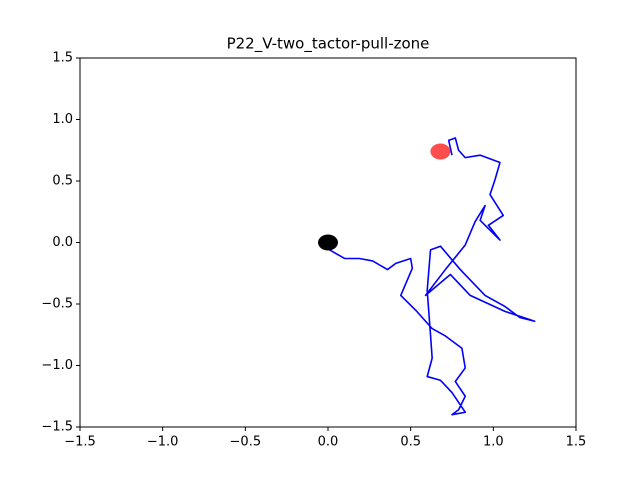 The width and height of the screenshot is (640, 480). What do you see at coordinates (57, 365) in the screenshot?
I see `y-tick-label: −1.0` at bounding box center [57, 365].